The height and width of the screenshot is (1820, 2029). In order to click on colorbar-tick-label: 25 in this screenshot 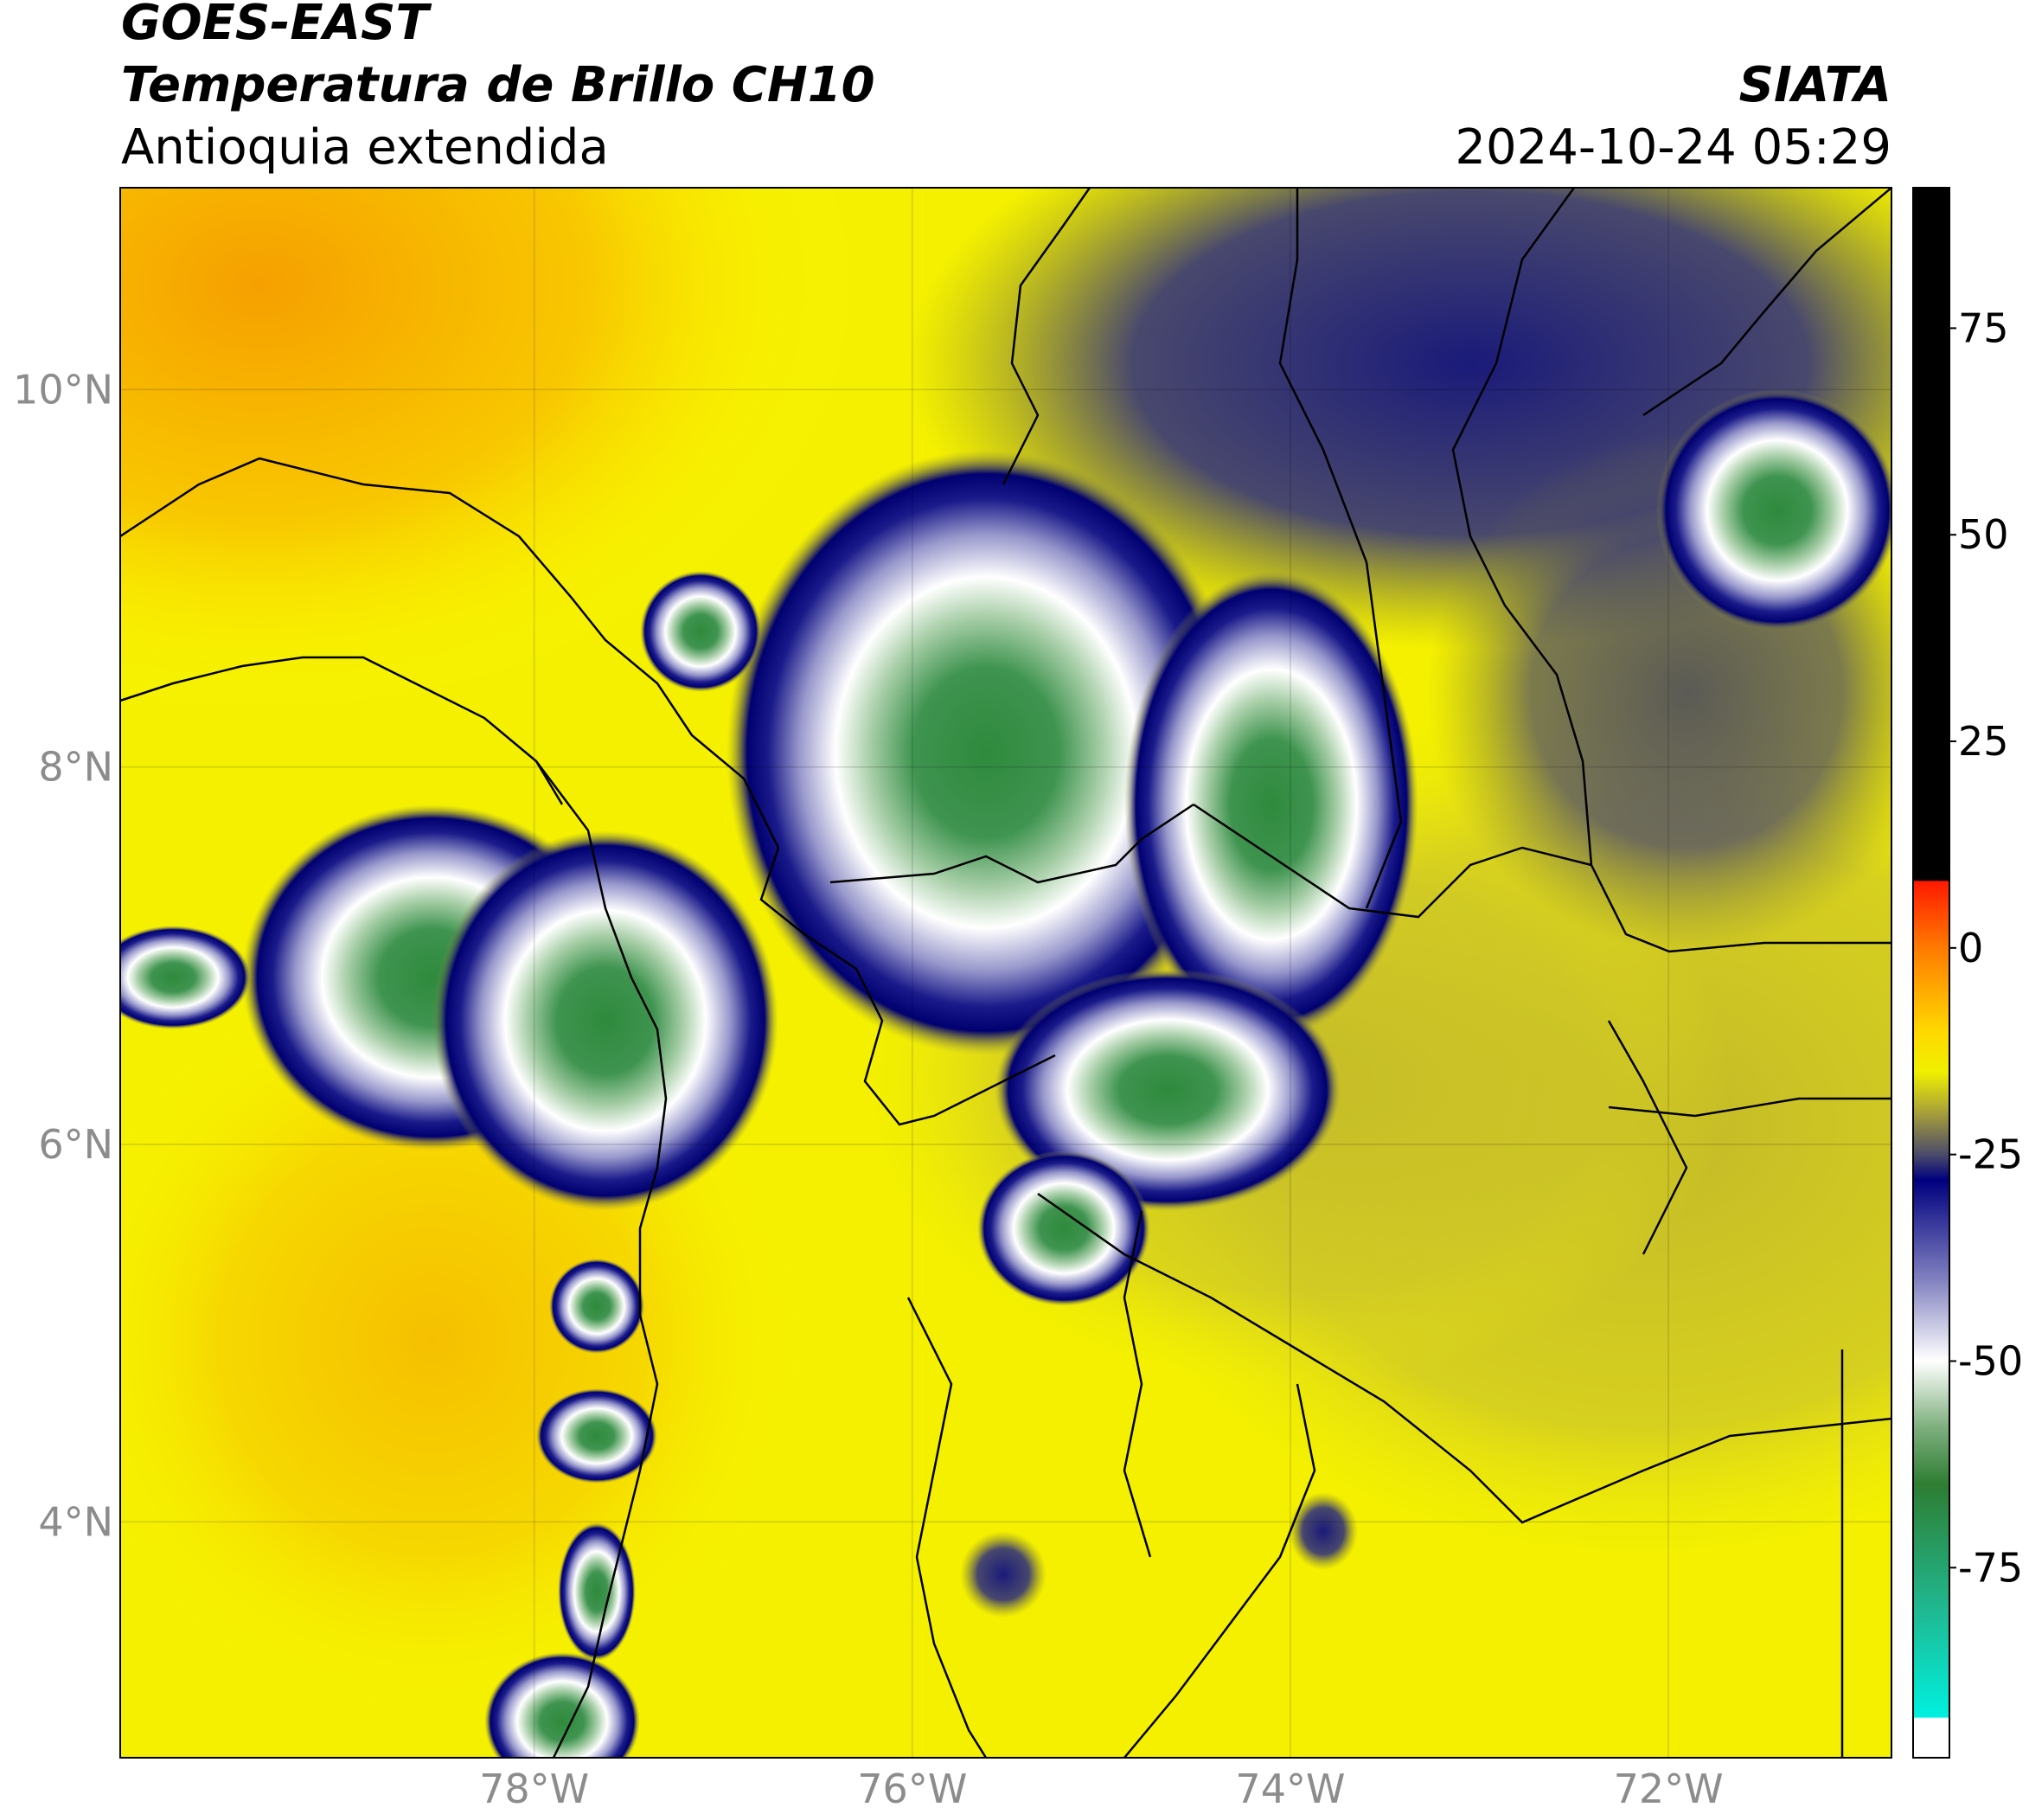, I will do `click(1983, 741)`.